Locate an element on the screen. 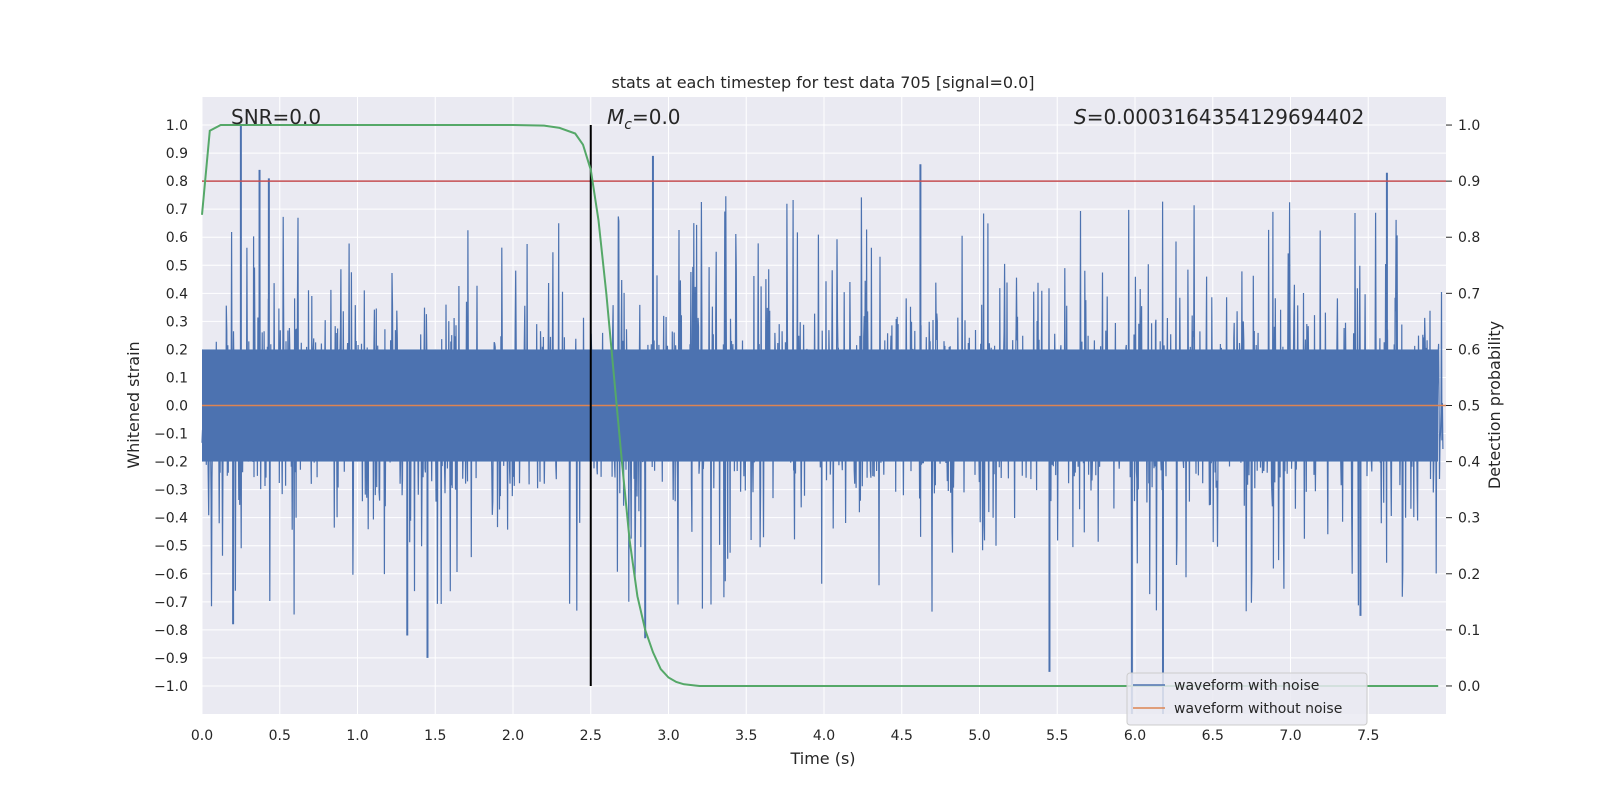 The width and height of the screenshot is (1600, 800). x-tick-label: 6.0 is located at coordinates (1135, 736).